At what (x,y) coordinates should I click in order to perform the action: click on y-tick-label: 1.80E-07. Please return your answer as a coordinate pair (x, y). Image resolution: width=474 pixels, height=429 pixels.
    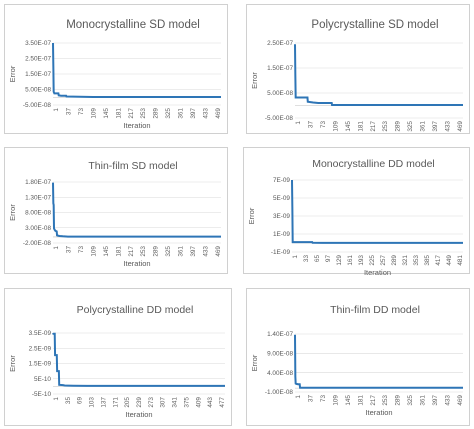
    Looking at the image, I should click on (38, 182).